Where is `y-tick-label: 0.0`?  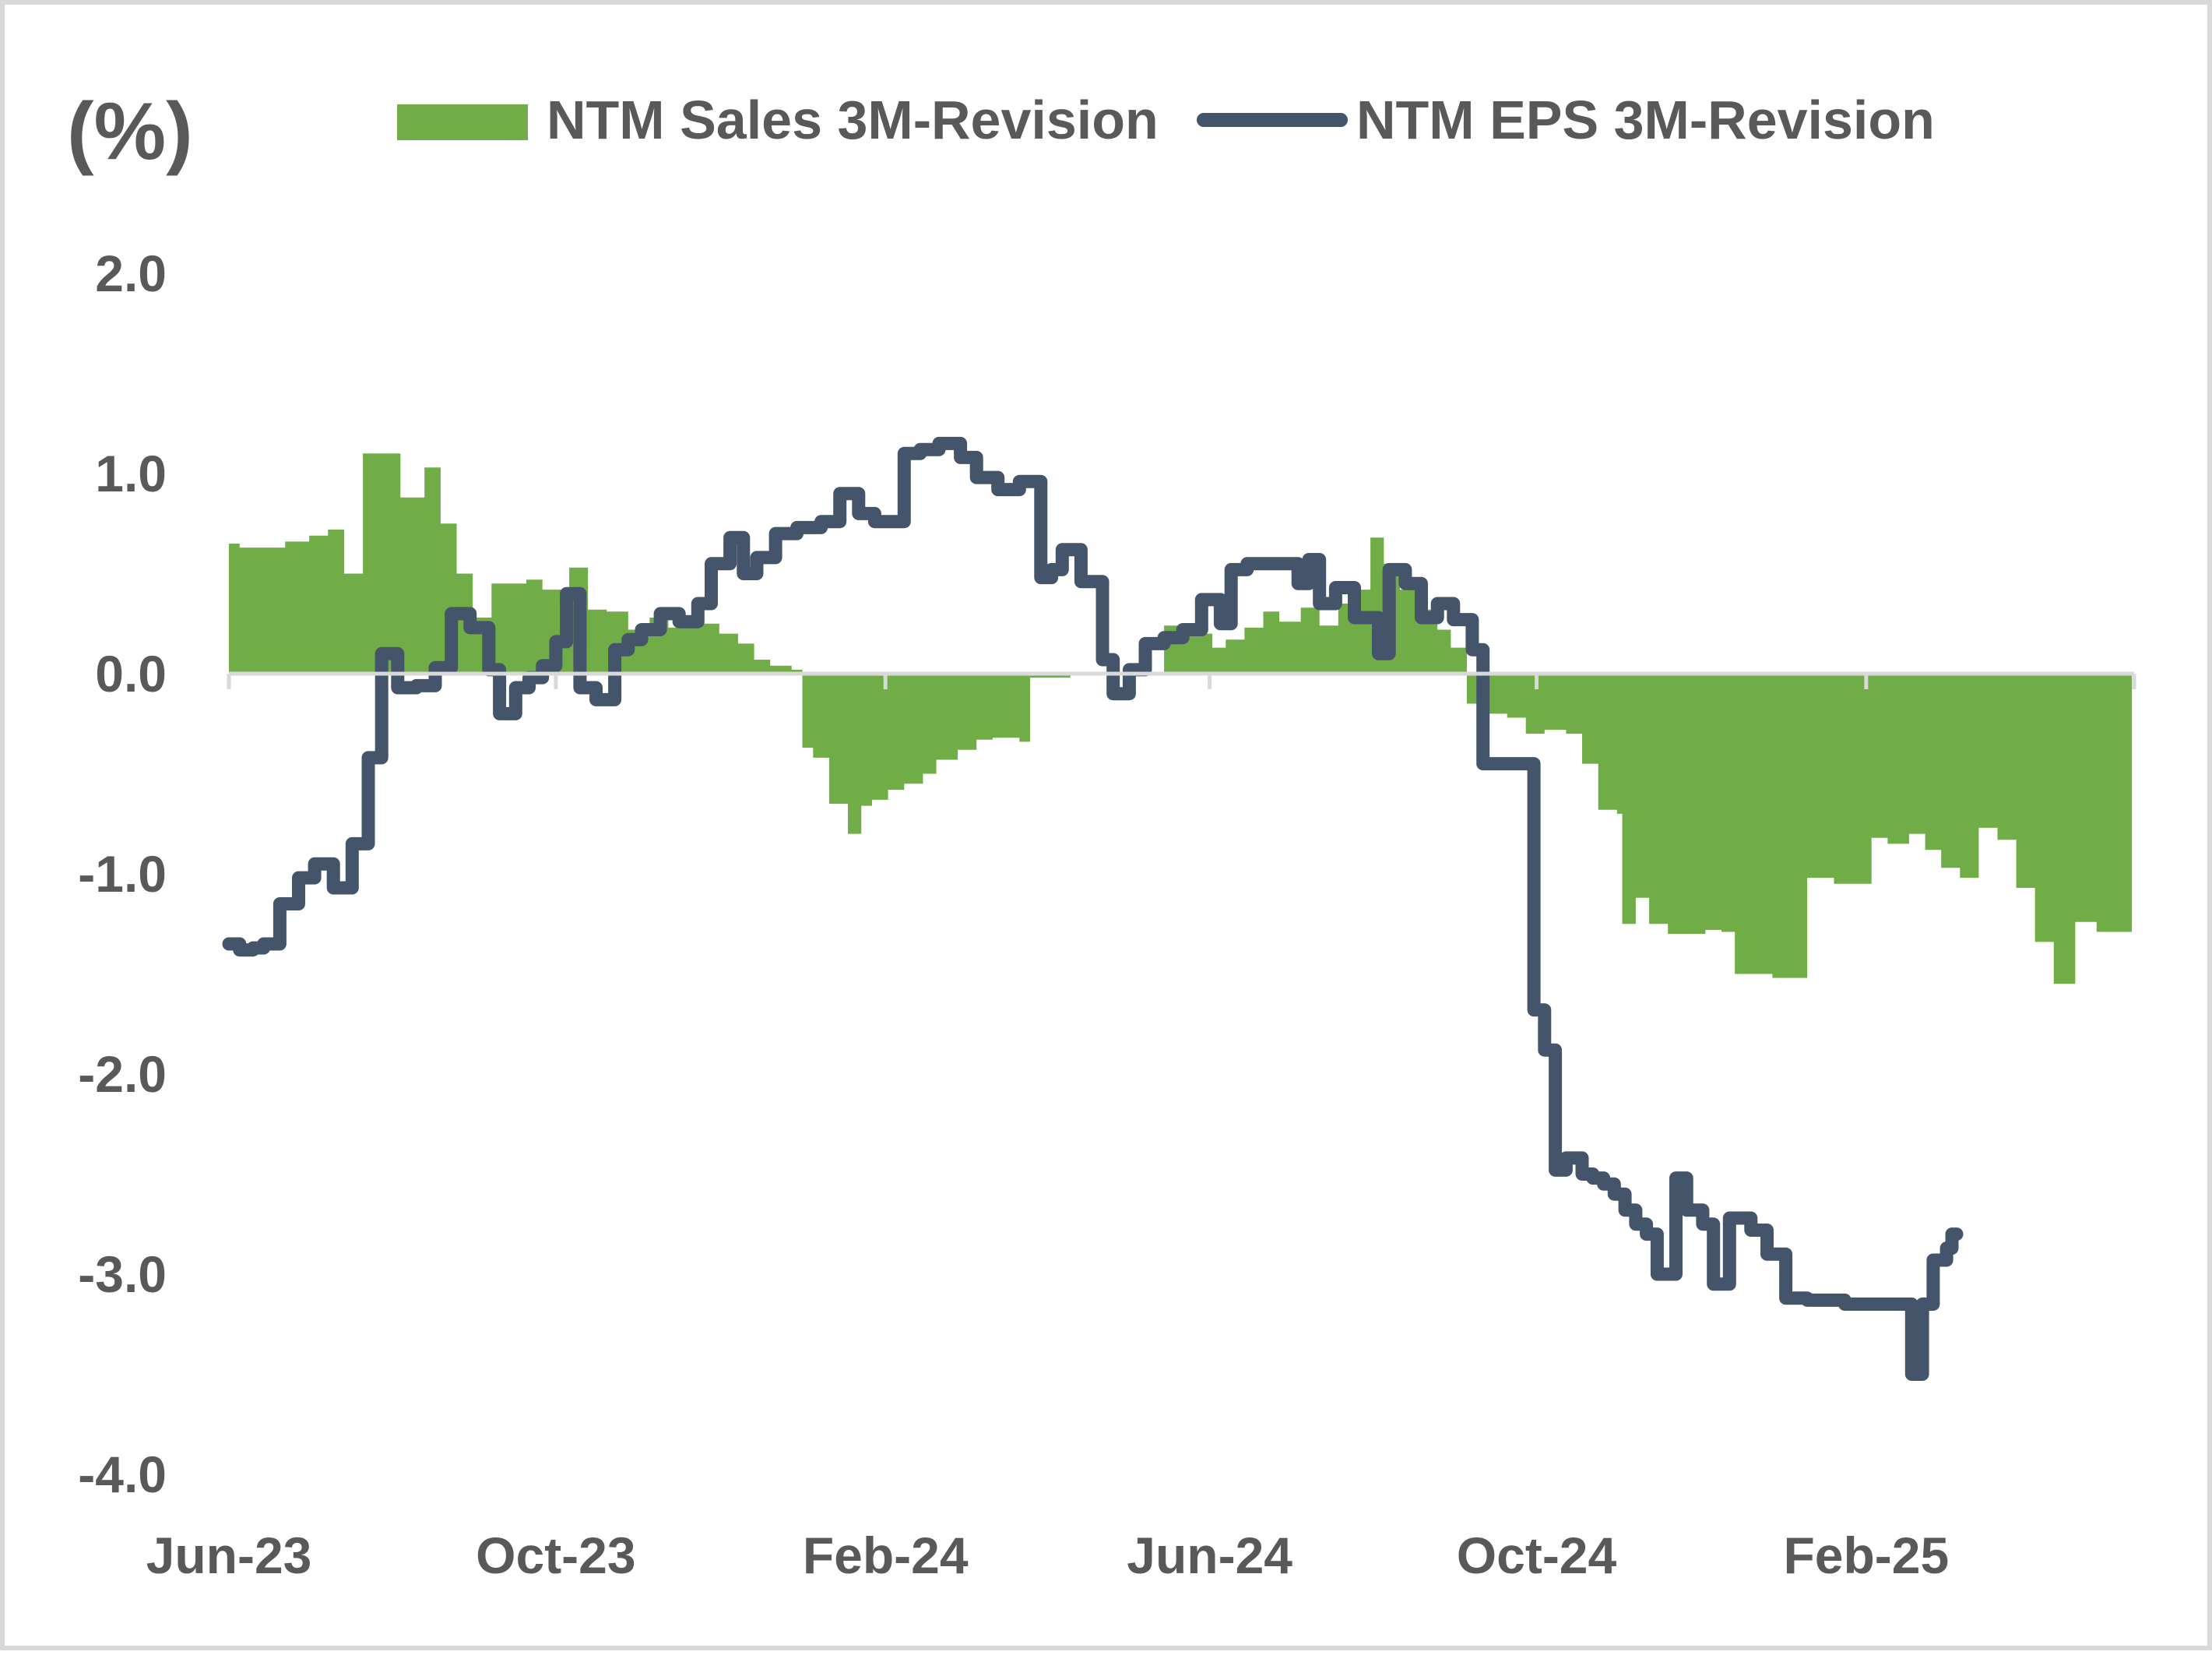
y-tick-label: 0.0 is located at coordinates (131, 673).